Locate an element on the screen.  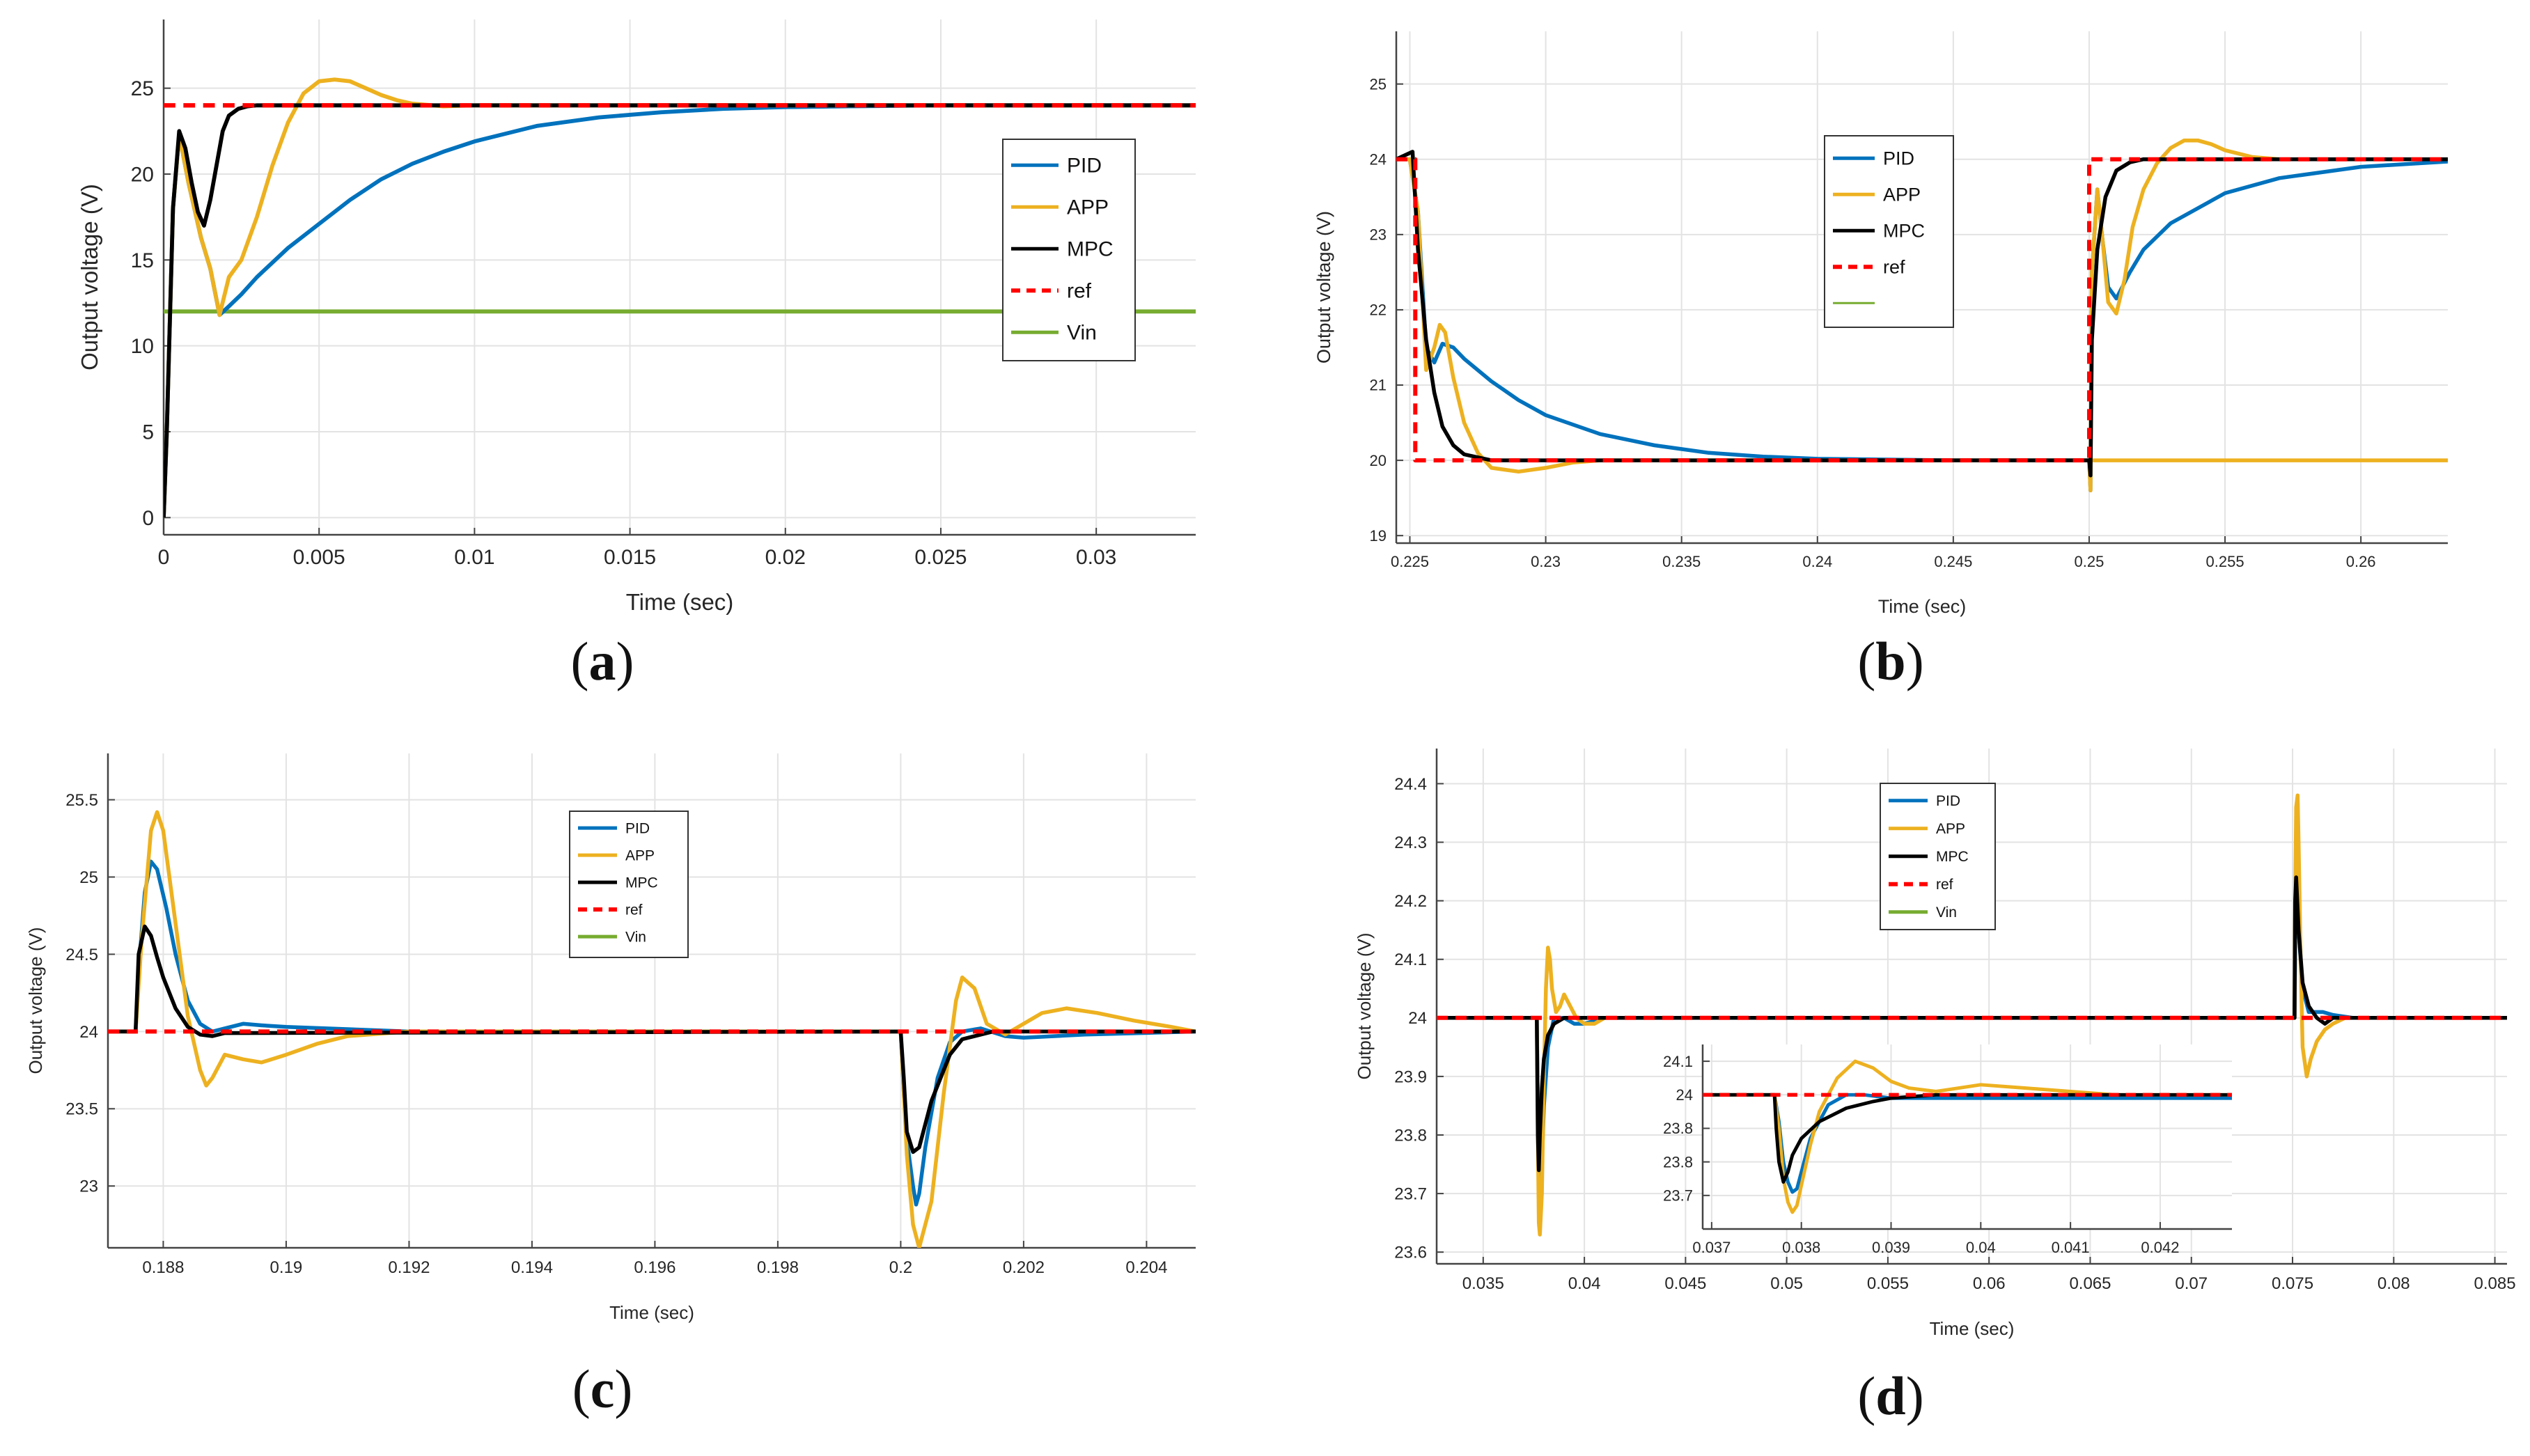
grid is located at coordinates (652, 1000).